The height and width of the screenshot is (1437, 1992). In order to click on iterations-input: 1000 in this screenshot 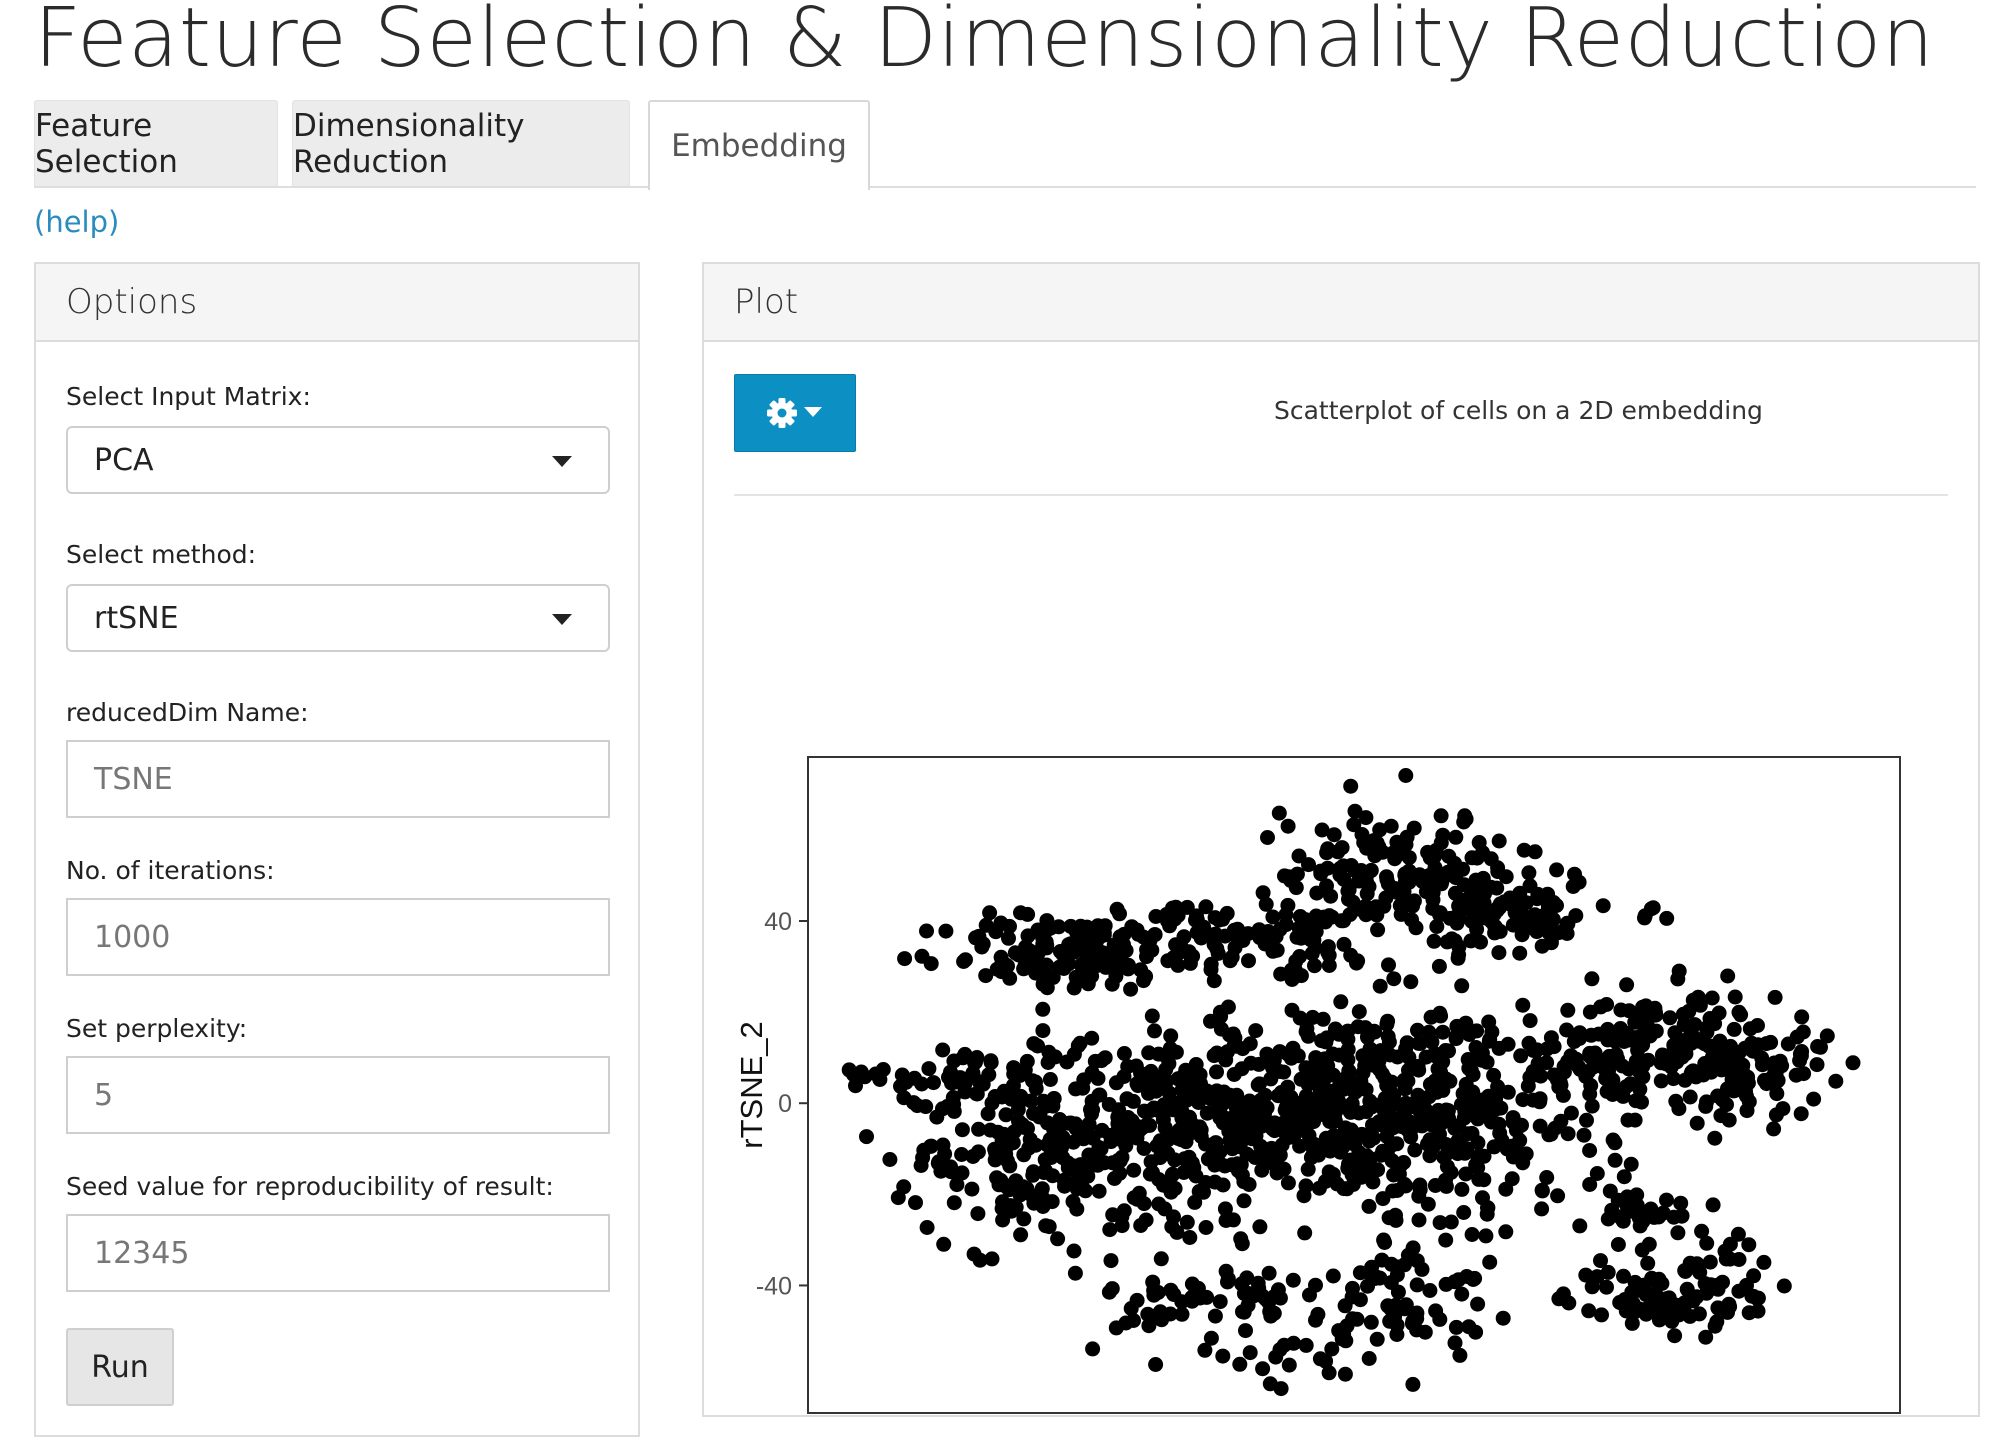, I will do `click(338, 937)`.